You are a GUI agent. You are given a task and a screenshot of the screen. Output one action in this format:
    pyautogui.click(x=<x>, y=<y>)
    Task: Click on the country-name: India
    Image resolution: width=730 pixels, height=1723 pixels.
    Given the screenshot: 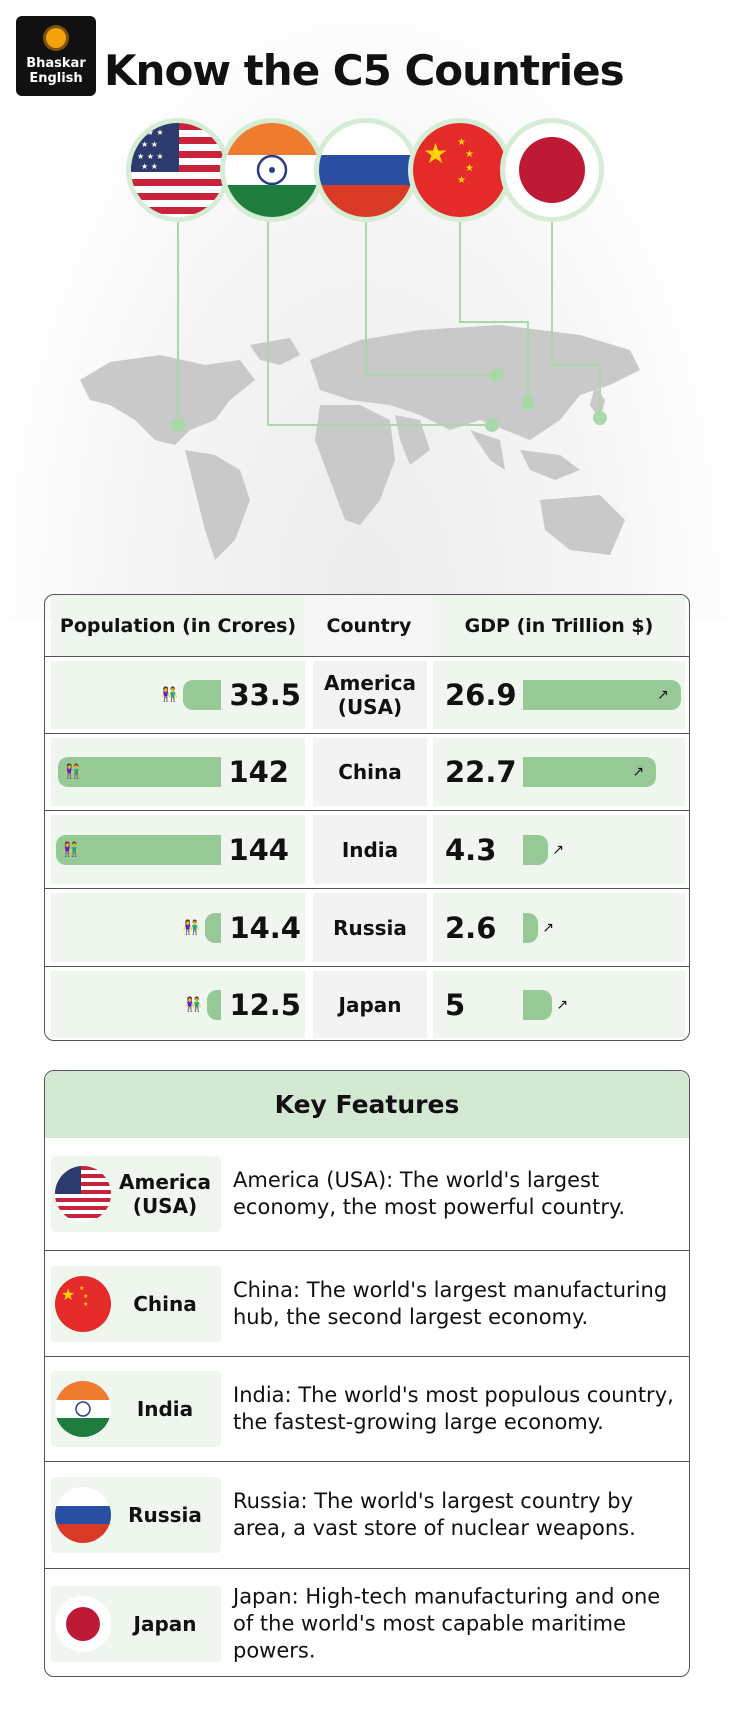 What is the action you would take?
    pyautogui.click(x=370, y=849)
    